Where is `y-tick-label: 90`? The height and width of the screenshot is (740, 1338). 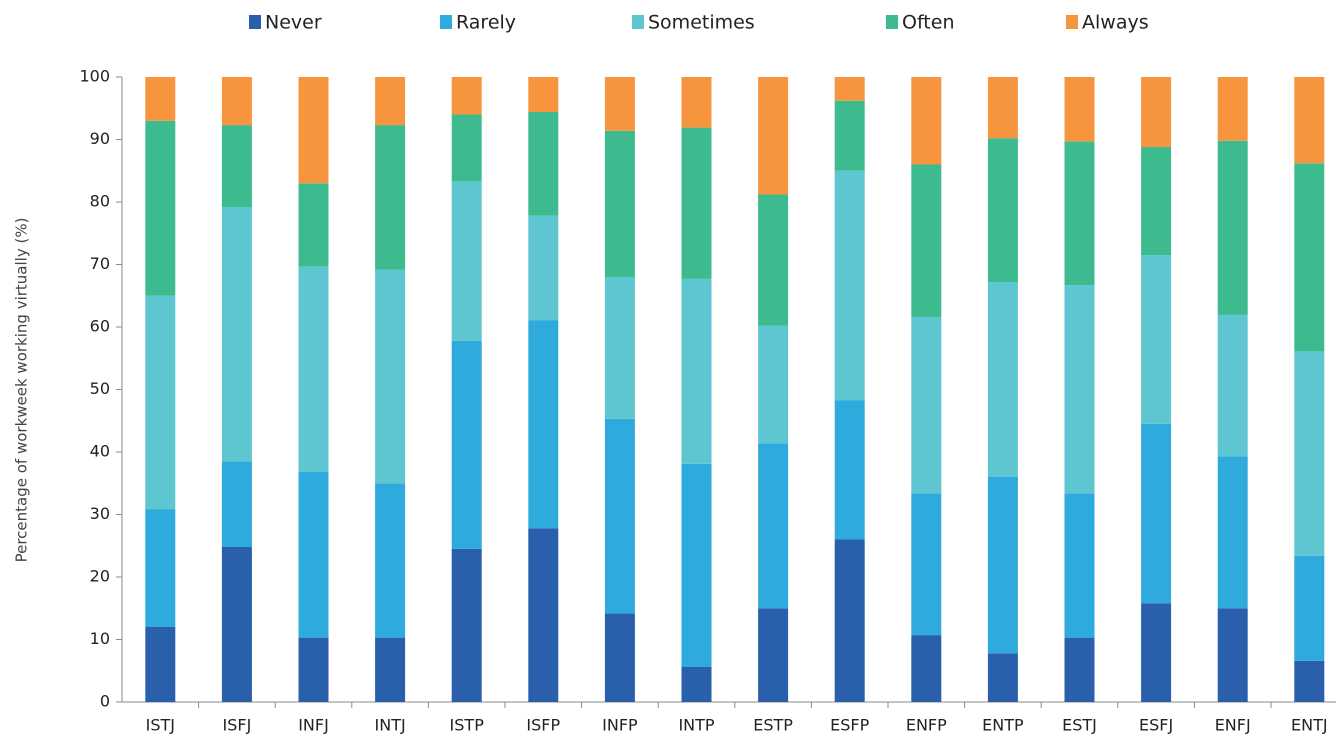
y-tick-label: 90 is located at coordinates (100, 138).